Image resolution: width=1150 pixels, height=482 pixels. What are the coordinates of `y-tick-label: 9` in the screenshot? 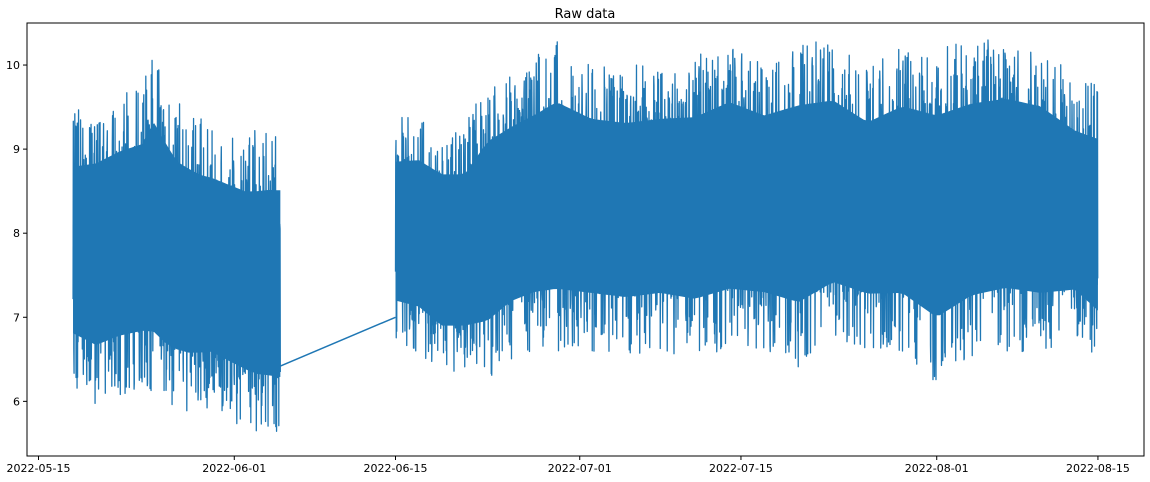 It's located at (16, 149).